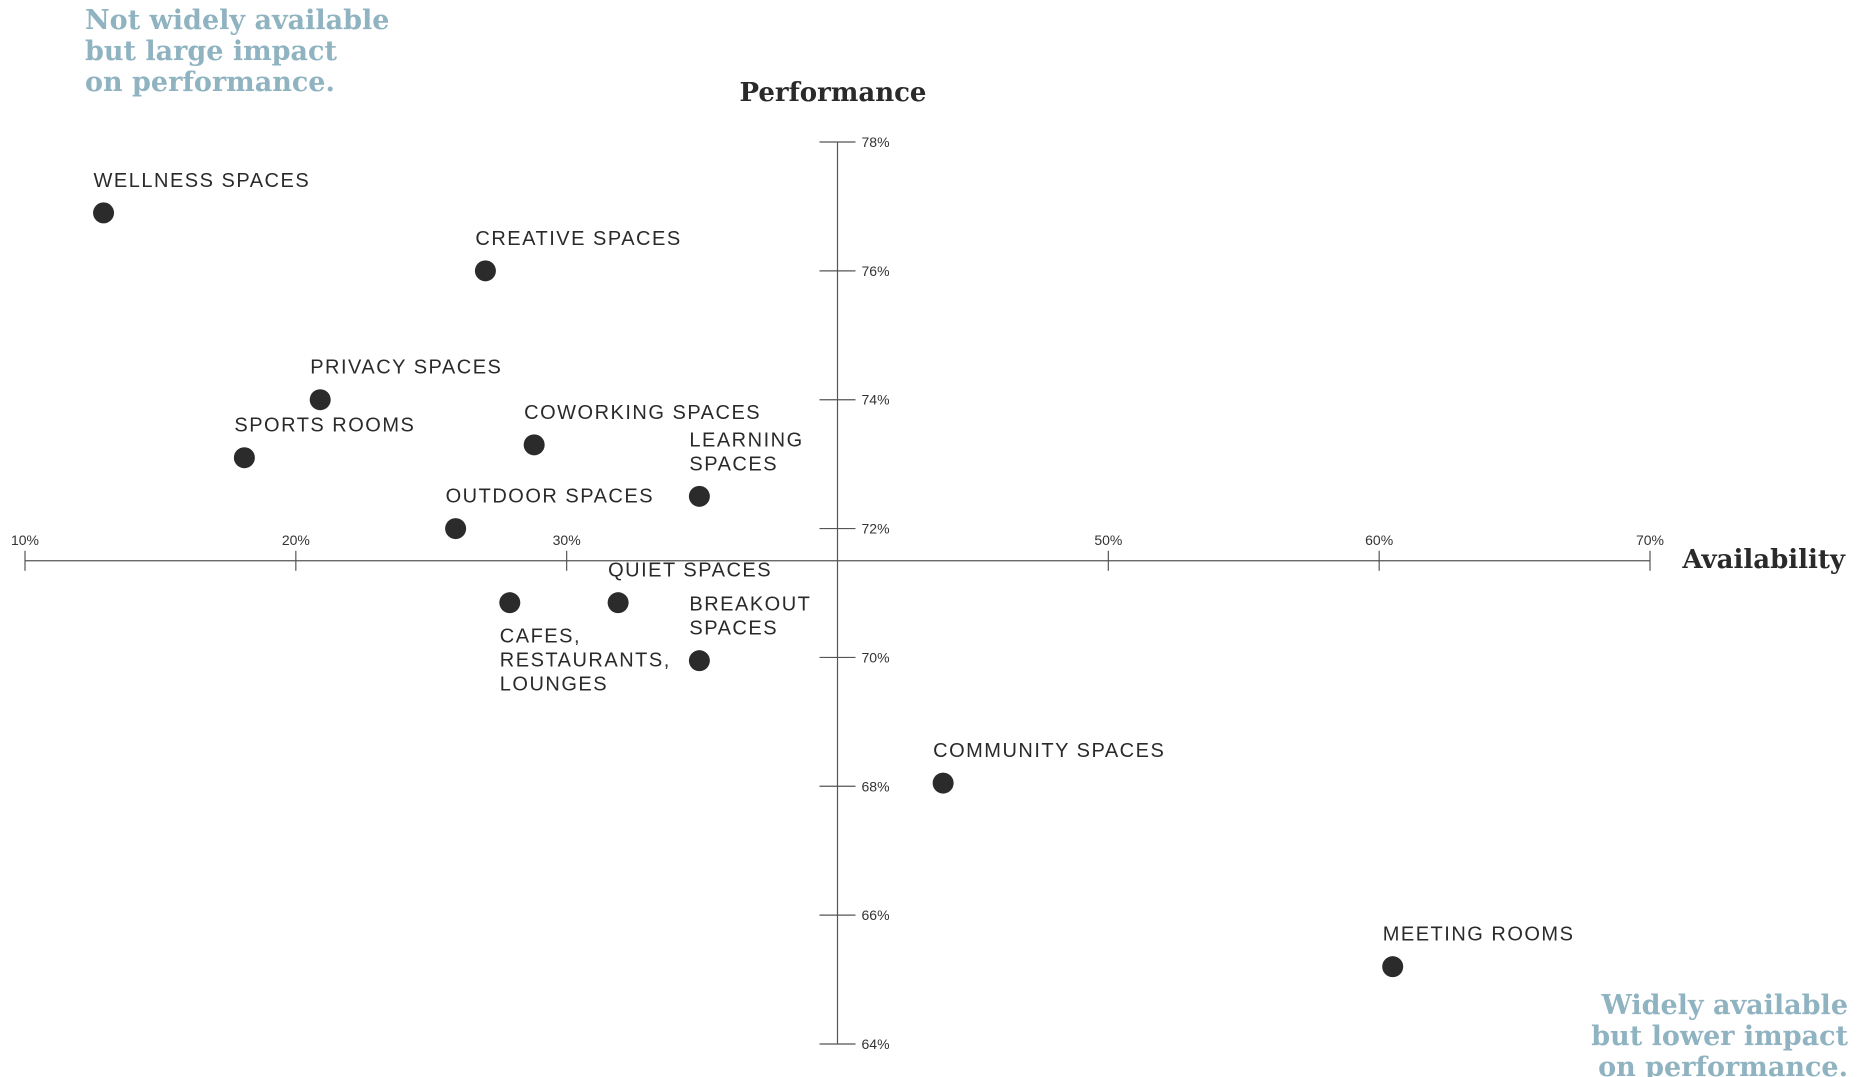 Image resolution: width=1870 pixels, height=1077 pixels. I want to click on x-axis-title: Availability, so click(1763, 560).